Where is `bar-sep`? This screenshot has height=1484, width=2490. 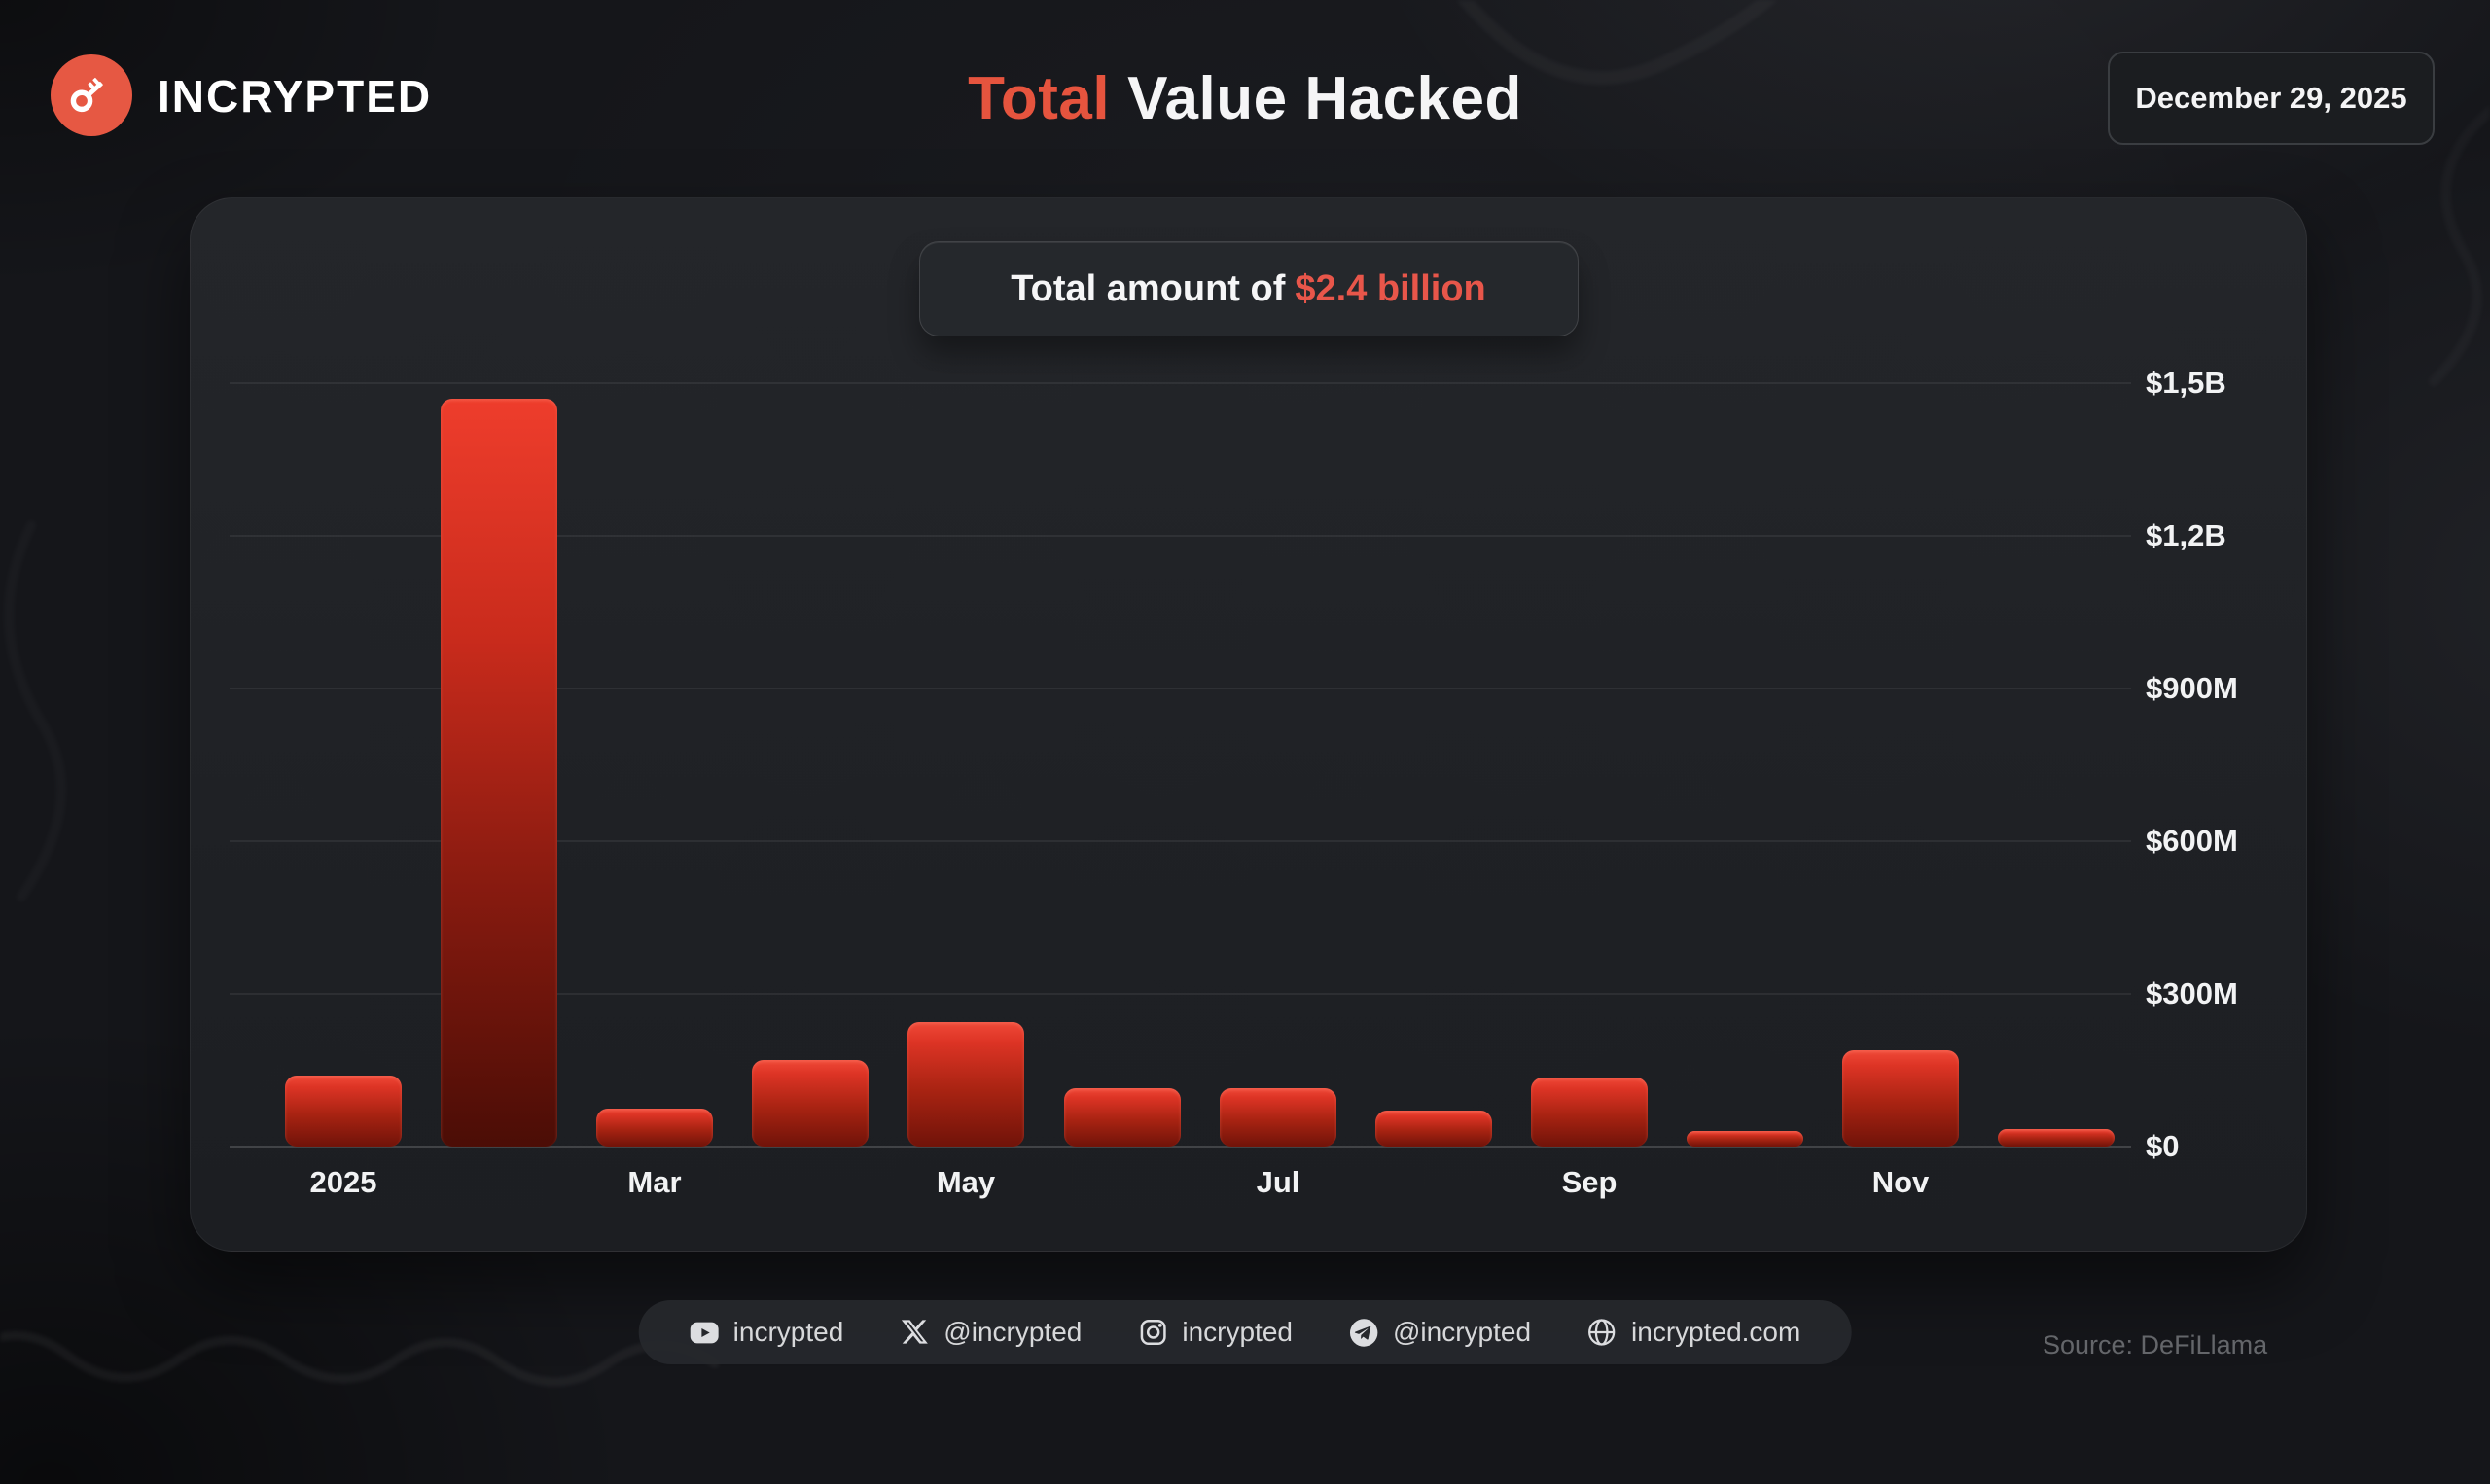
bar-sep is located at coordinates (1589, 1113).